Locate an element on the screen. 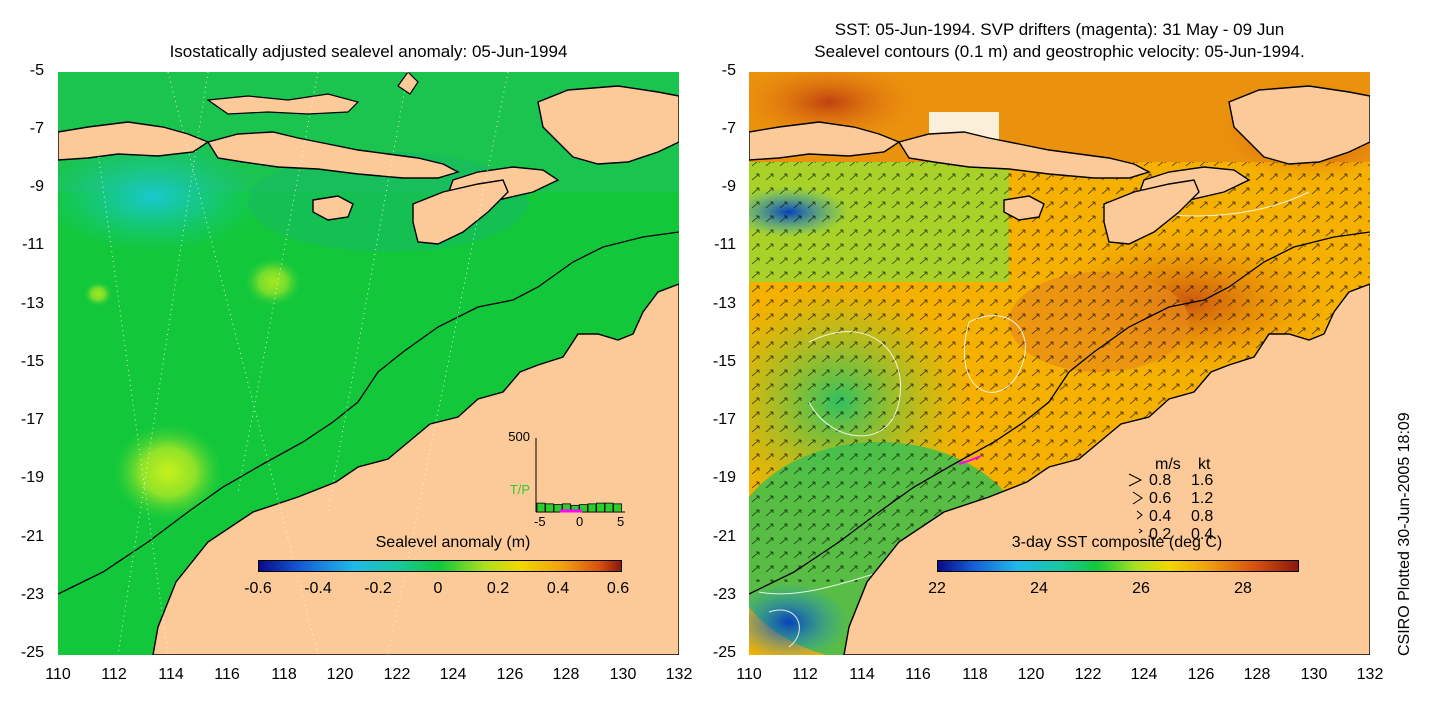 The image size is (1440, 720). sealevel-tick: -0.2 is located at coordinates (378, 588).